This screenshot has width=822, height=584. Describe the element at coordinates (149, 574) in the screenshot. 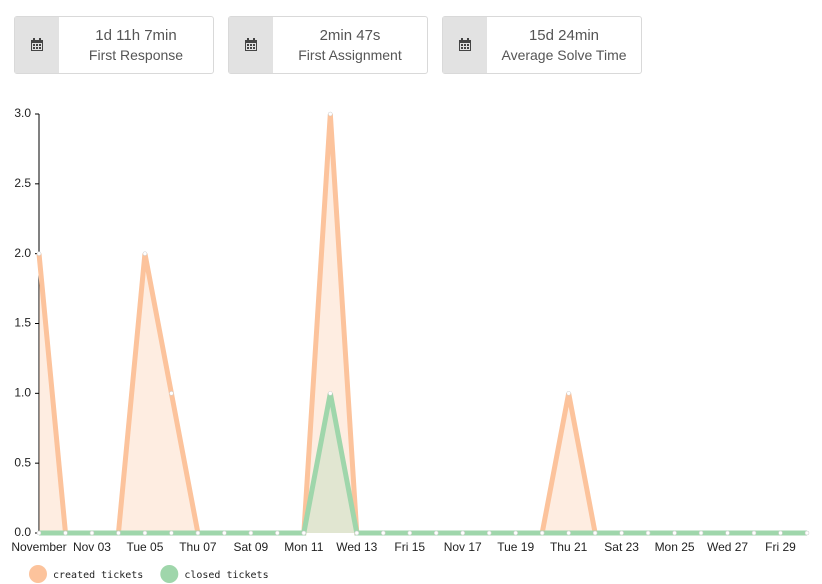

I see `legend: created tickets closed tickets` at that location.